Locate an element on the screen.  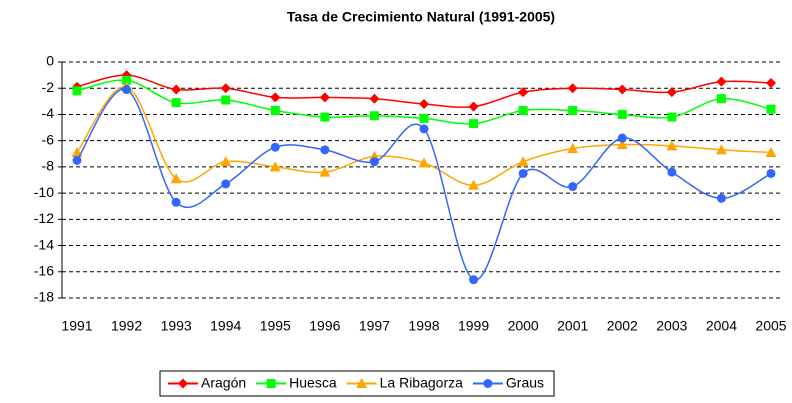
y-tick-label: 0 is located at coordinates (50, 61).